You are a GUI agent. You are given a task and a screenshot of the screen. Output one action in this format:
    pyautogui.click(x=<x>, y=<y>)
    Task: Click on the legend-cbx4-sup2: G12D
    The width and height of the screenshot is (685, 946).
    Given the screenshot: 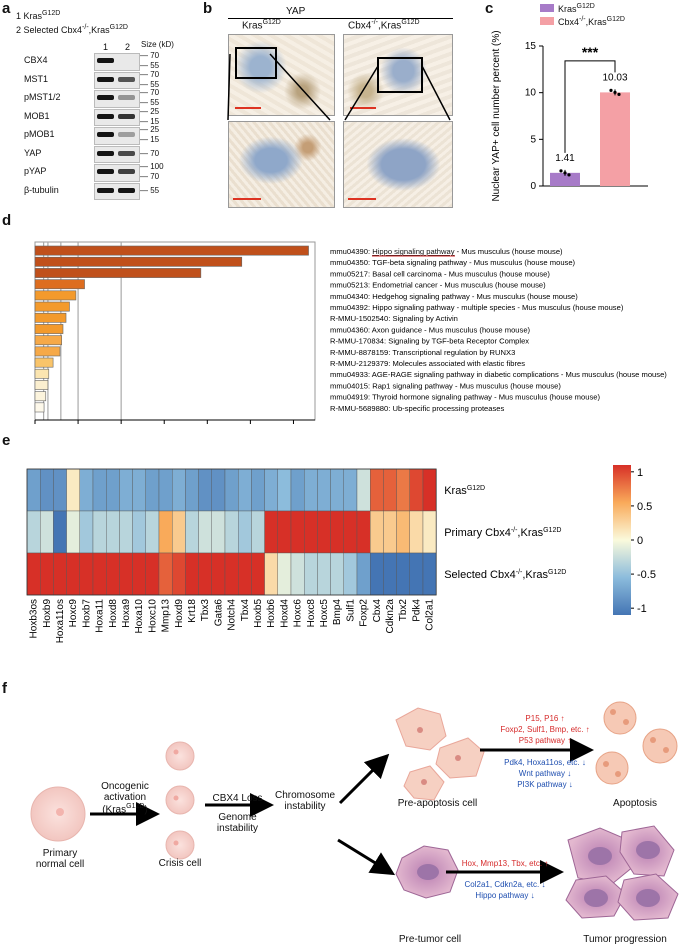 What is the action you would take?
    pyautogui.click(x=615, y=19)
    